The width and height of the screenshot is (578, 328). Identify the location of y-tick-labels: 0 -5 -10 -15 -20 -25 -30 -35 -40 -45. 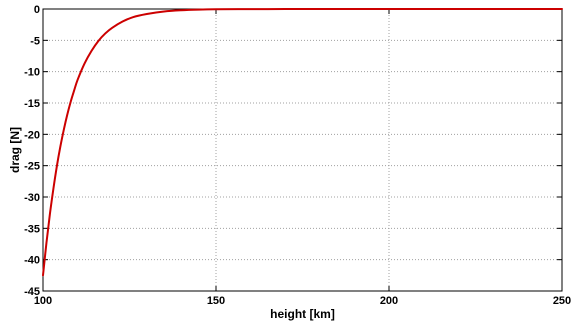
(32, 151).